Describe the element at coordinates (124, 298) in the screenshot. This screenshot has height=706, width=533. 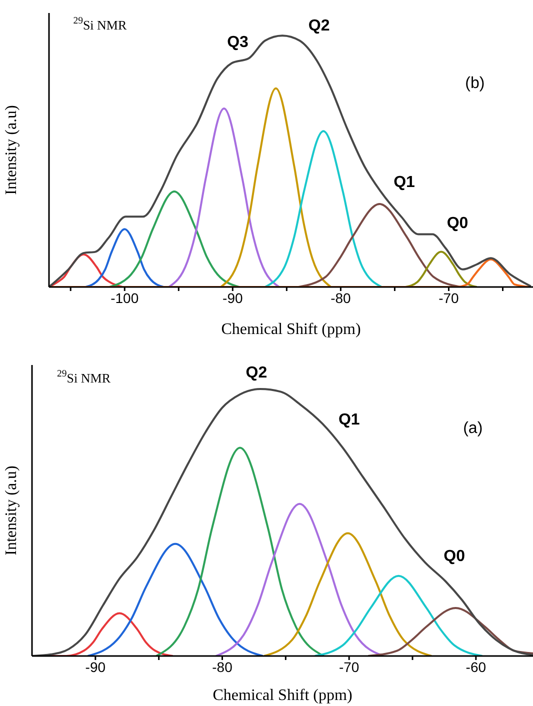
I see `x-tick-label: -100` at that location.